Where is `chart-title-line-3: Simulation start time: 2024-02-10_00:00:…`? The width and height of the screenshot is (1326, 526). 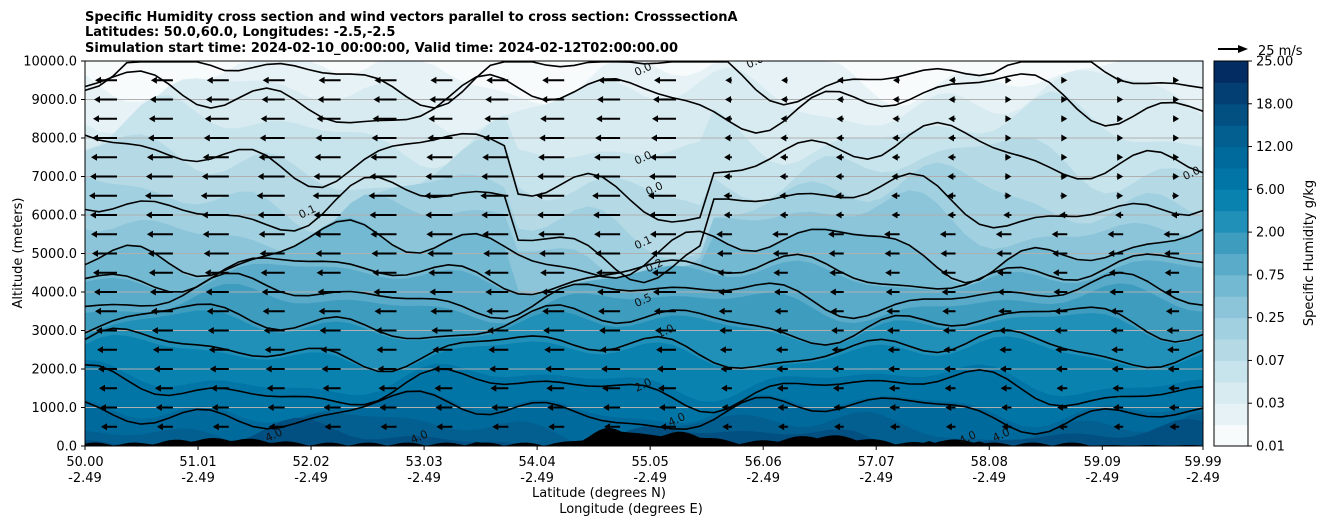 chart-title-line-3: Simulation start time: 2024-02-10_00:00:… is located at coordinates (381, 48).